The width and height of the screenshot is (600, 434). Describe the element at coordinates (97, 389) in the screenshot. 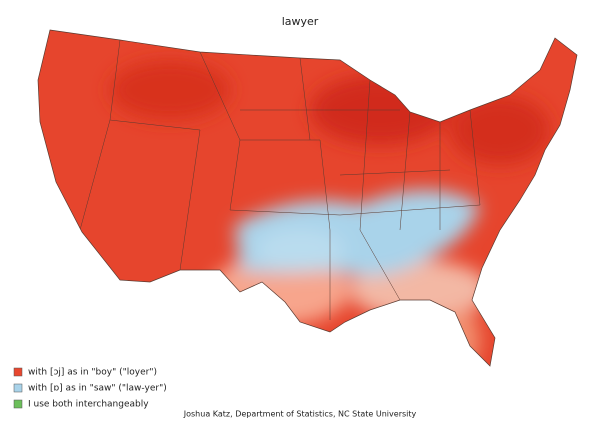

I see `legend-label: with [ɒ] as in "saw" ("law-yer")` at that location.